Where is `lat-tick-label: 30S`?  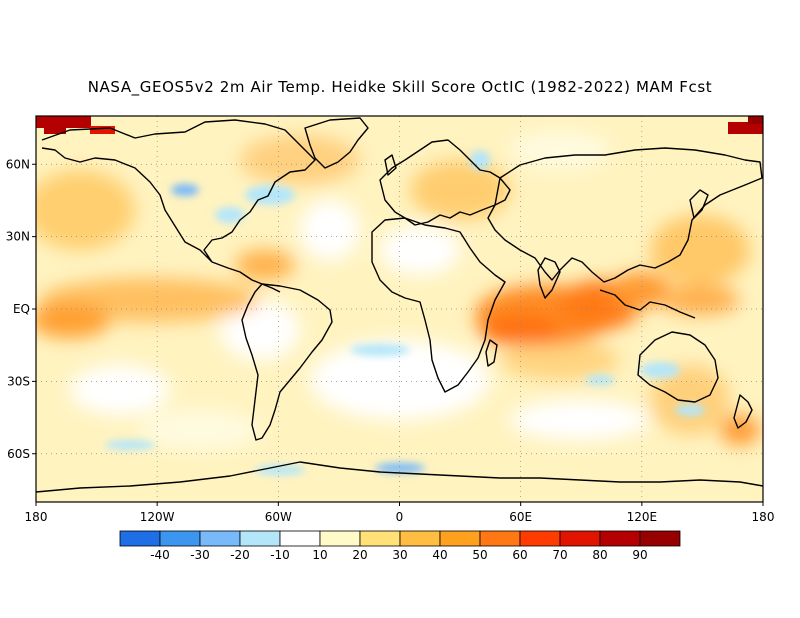 lat-tick-label: 30S is located at coordinates (18, 381).